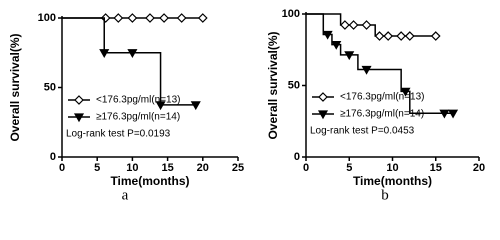 The width and height of the screenshot is (500, 240). What do you see at coordinates (385, 195) in the screenshot?
I see `panel-caption: b` at bounding box center [385, 195].